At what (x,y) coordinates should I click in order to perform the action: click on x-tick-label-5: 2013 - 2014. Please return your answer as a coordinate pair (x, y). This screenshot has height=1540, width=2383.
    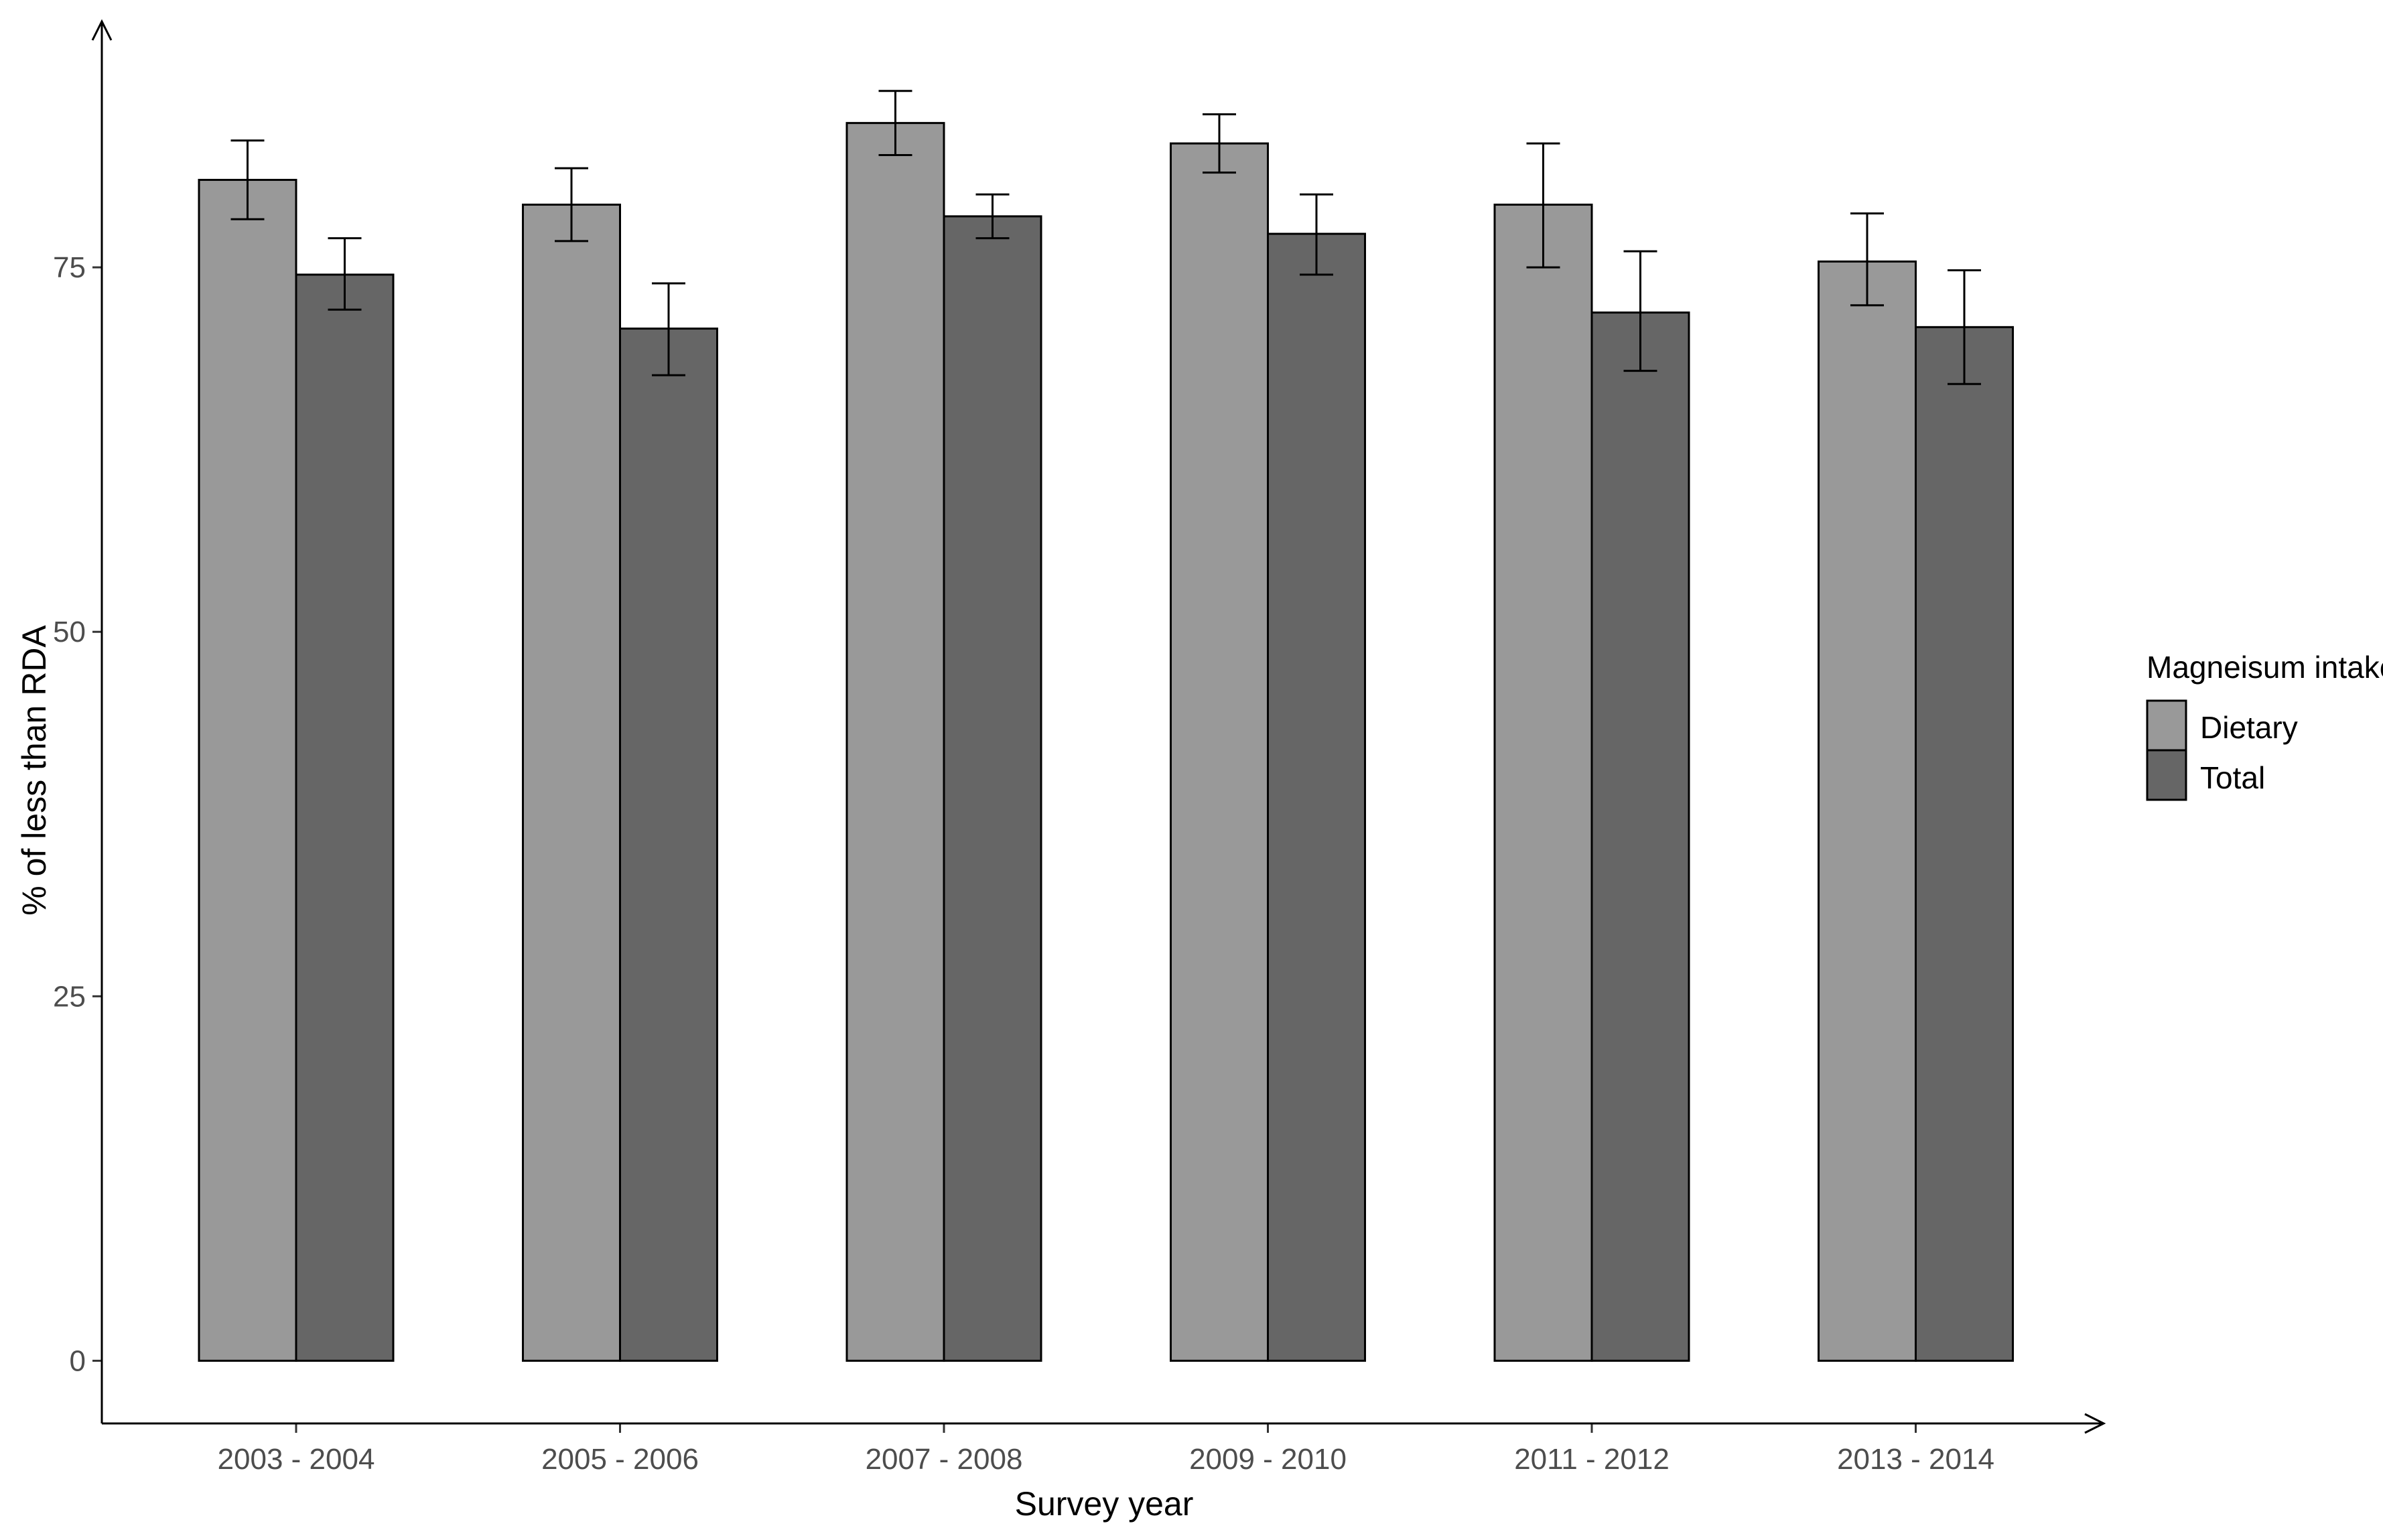
    Looking at the image, I should click on (1916, 1459).